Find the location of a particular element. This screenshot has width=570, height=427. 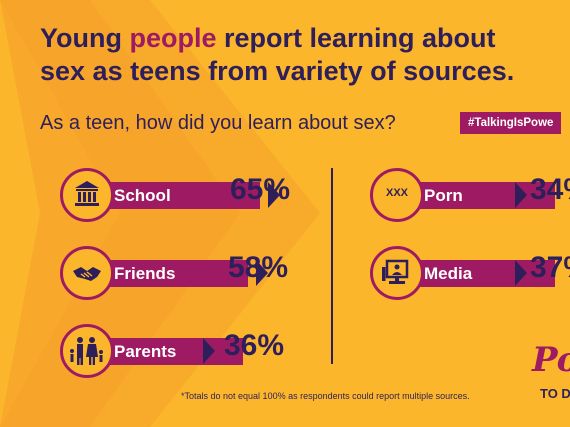

family-icon is located at coordinates (87, 351).